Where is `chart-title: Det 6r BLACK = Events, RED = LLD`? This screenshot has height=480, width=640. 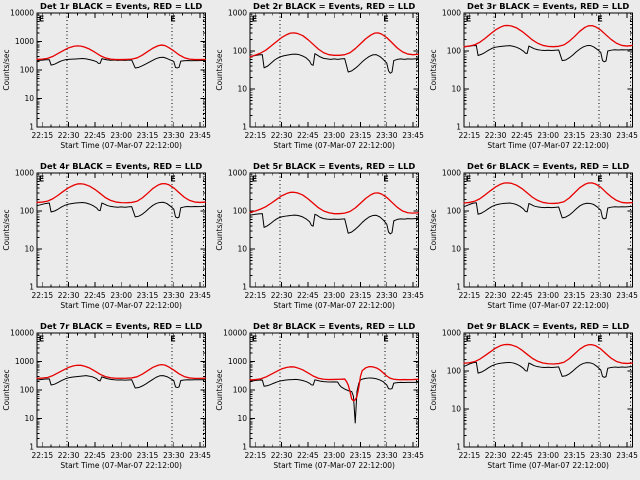
chart-title: Det 6r BLACK = Events, RED = LLD is located at coordinates (548, 166).